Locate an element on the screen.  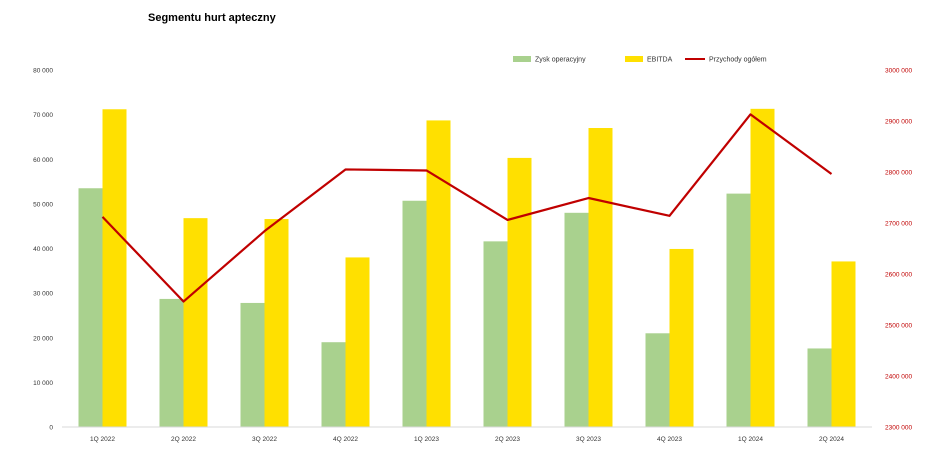
right-tick-label: 2400 000 is located at coordinates (898, 377).